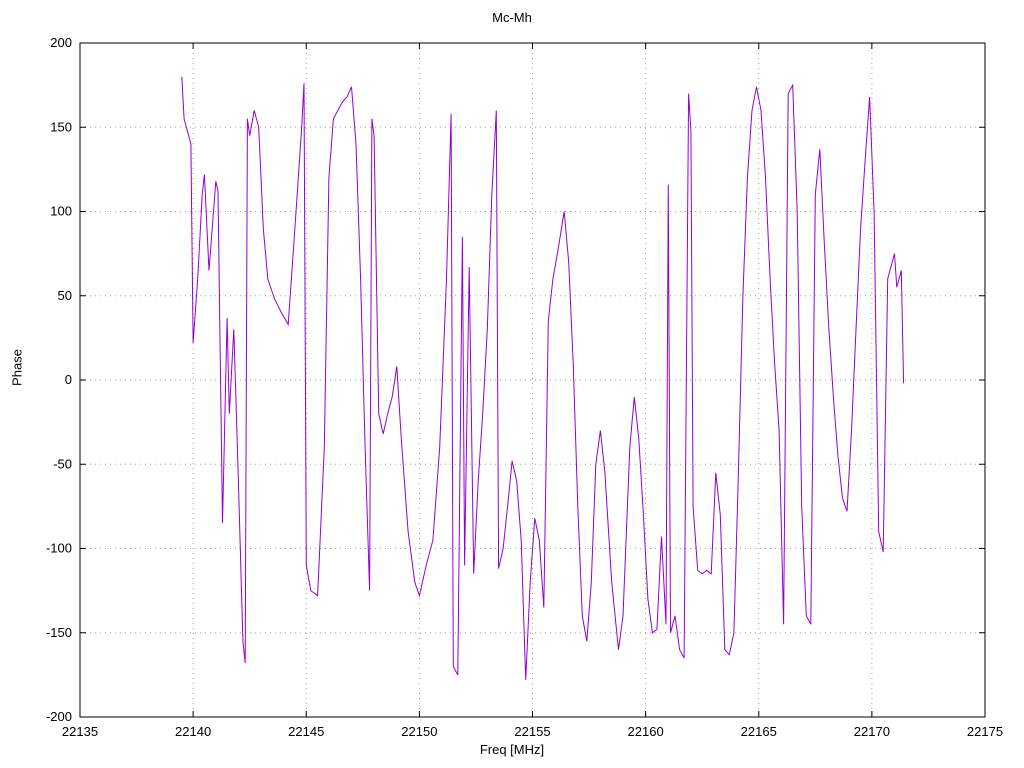  What do you see at coordinates (17, 367) in the screenshot?
I see `y-axis-label: Phase` at bounding box center [17, 367].